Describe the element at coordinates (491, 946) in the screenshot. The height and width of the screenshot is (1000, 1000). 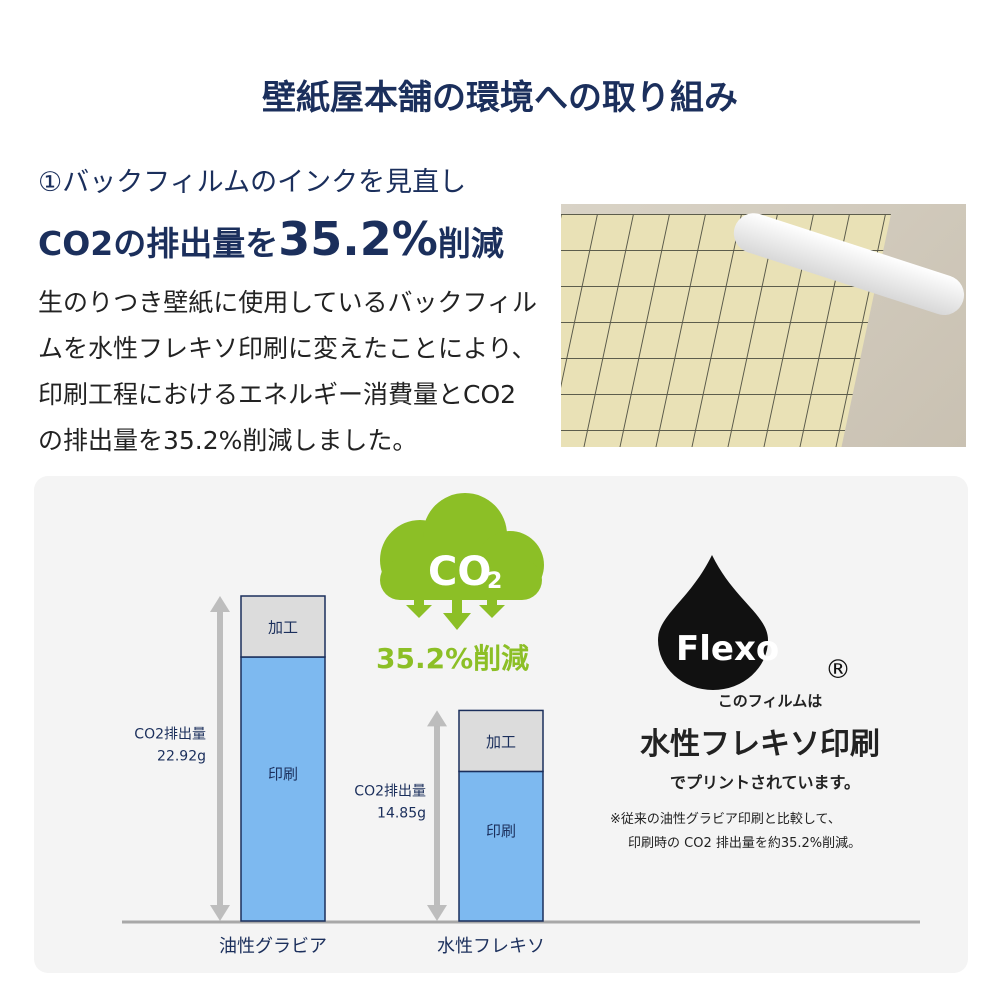
I see `category-label: 水性フレキソ` at that location.